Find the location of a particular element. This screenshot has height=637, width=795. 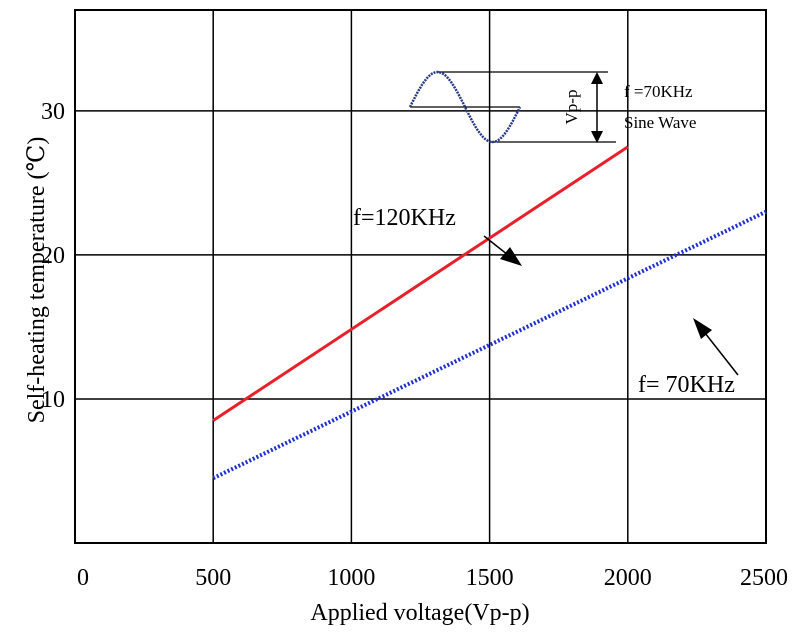

x-tick-label: 1000 is located at coordinates (351, 578).